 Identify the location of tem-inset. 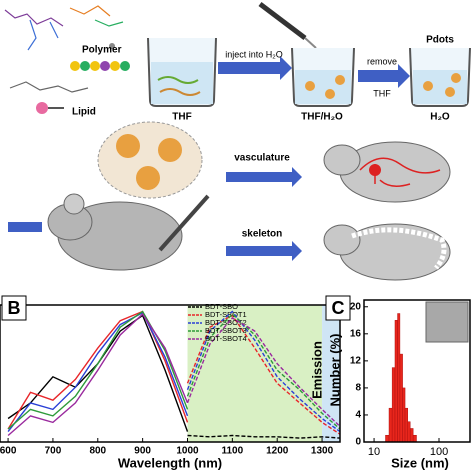
(447, 322).